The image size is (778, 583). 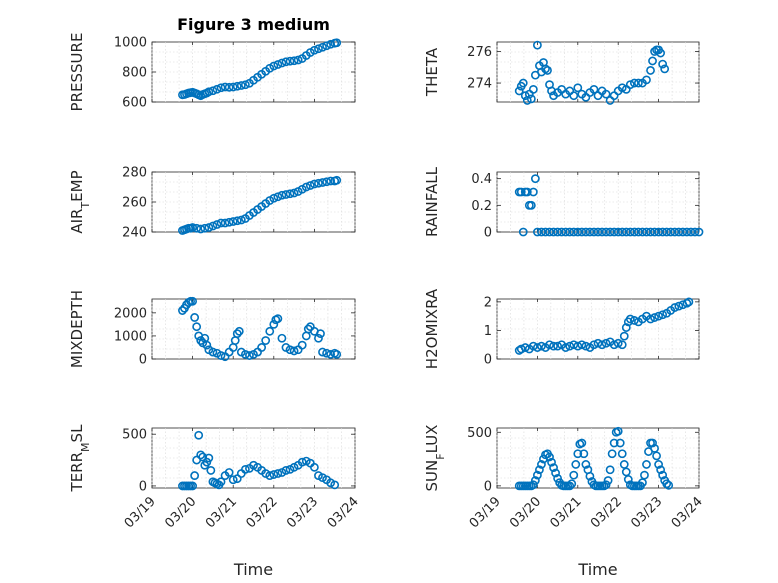 I want to click on y-tick-label: 600, so click(x=134, y=103).